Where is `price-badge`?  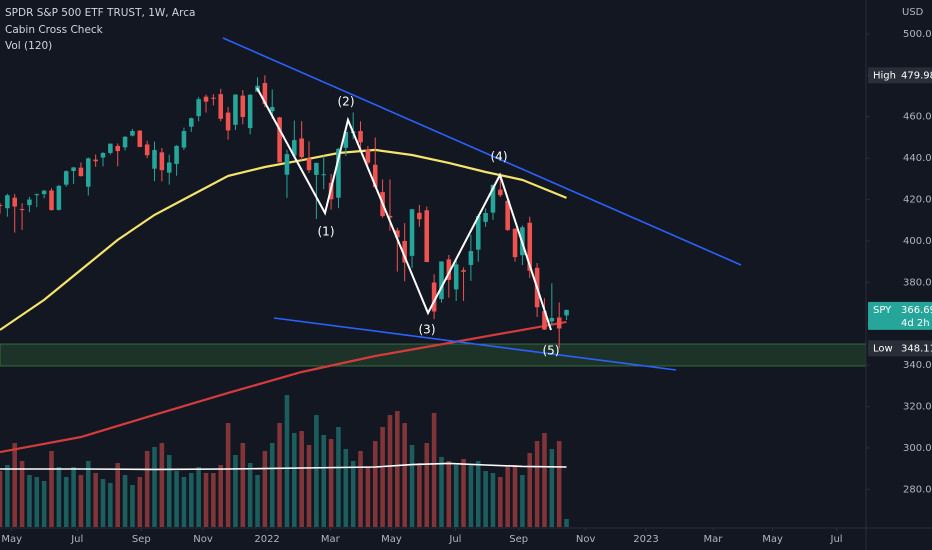
price-badge is located at coordinates (900, 75).